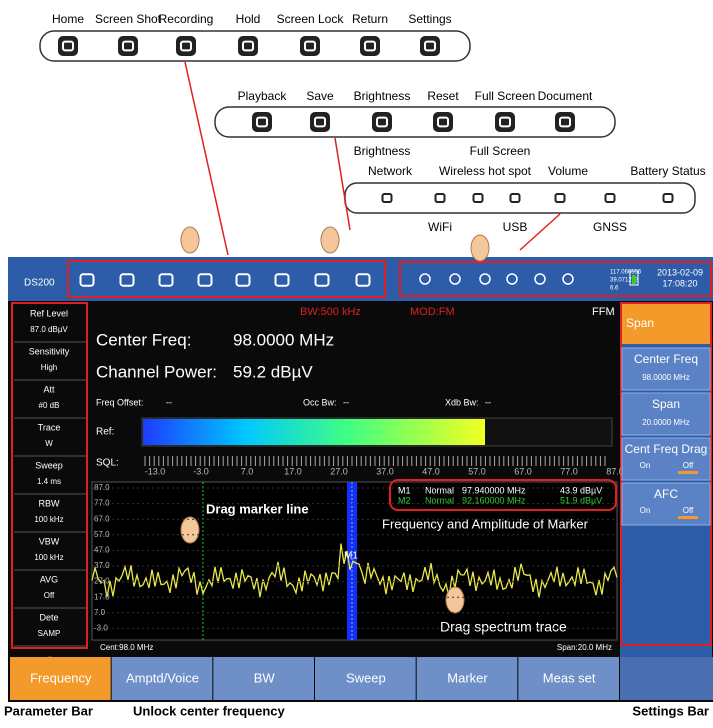 This screenshot has width=713, height=728. I want to click on tab-label: Marker, so click(467, 677).